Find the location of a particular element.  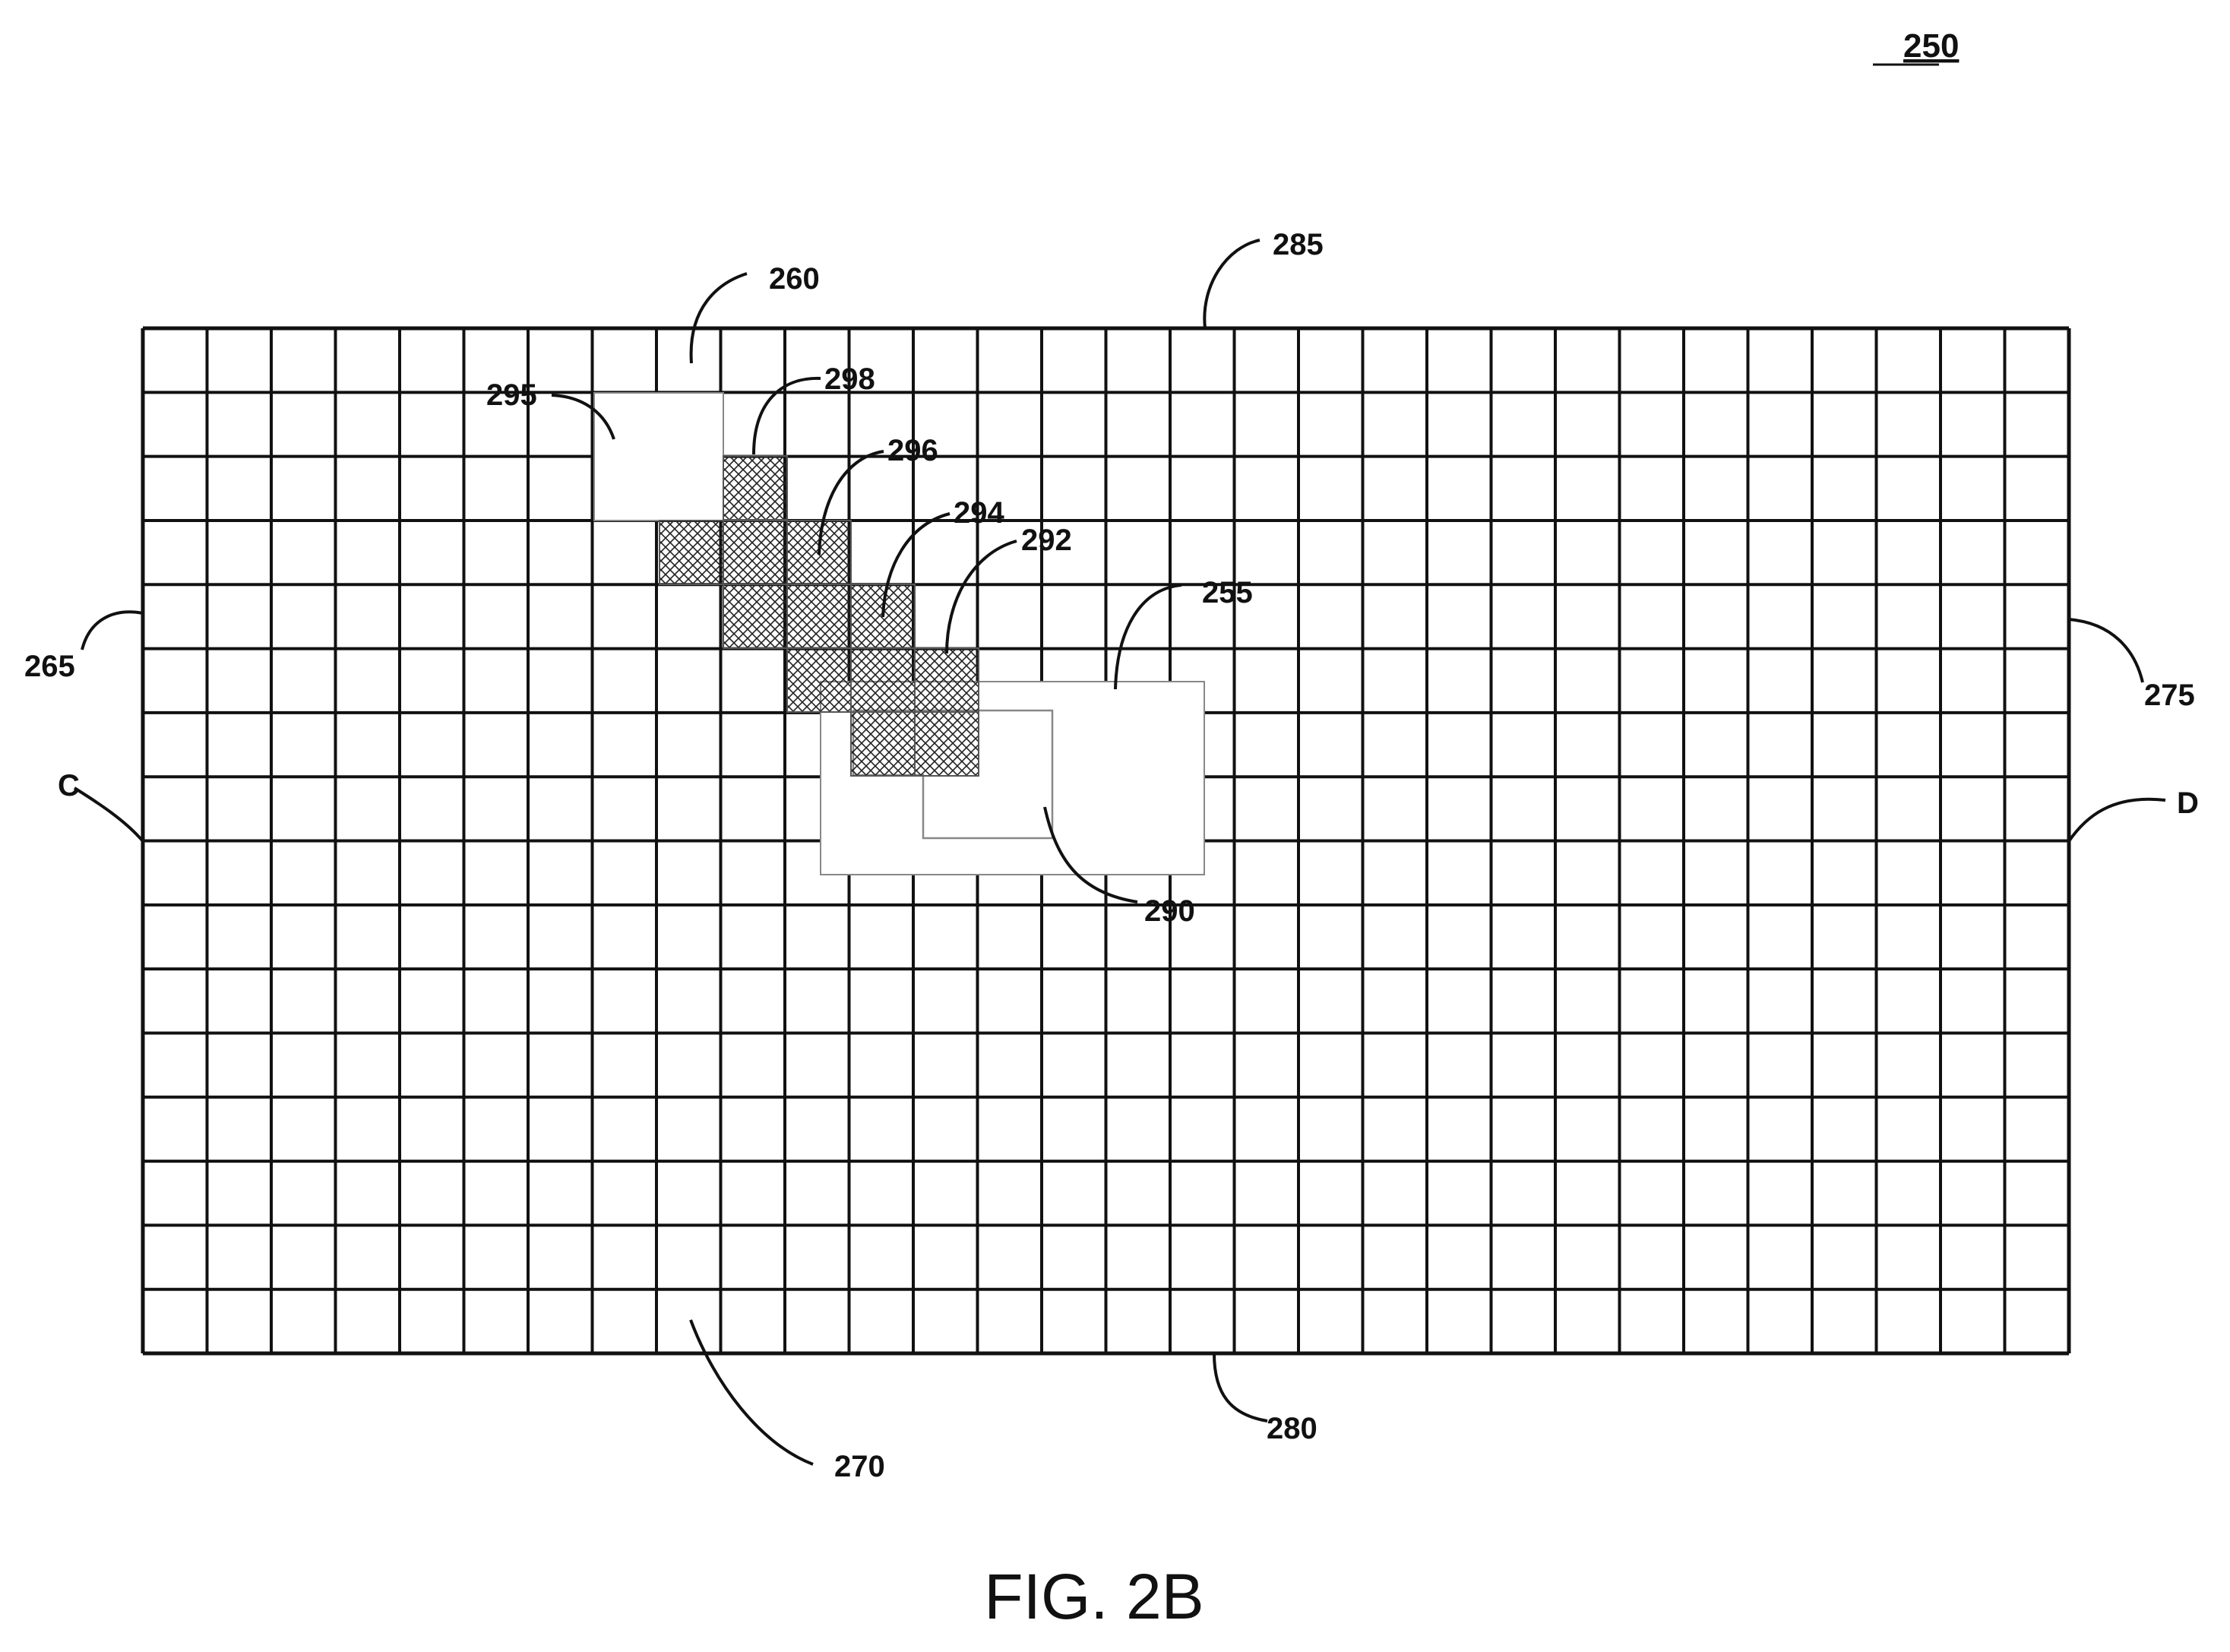

label-270: 270 is located at coordinates (859, 1466).